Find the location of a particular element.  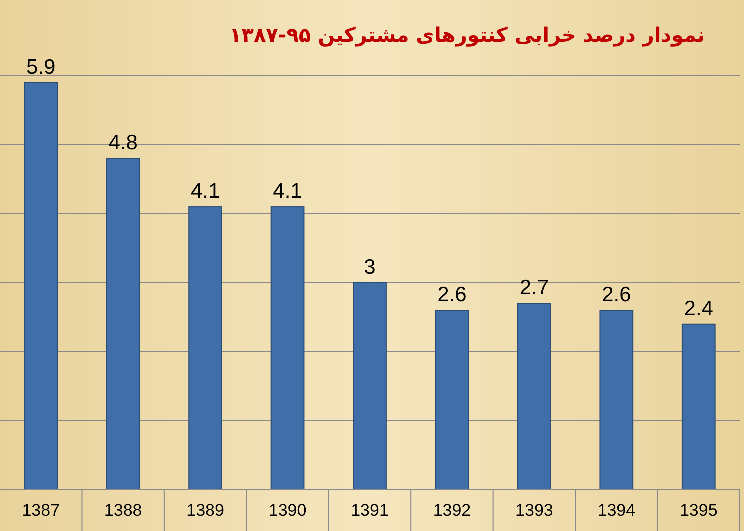

data-label: 2.7 is located at coordinates (535, 288).